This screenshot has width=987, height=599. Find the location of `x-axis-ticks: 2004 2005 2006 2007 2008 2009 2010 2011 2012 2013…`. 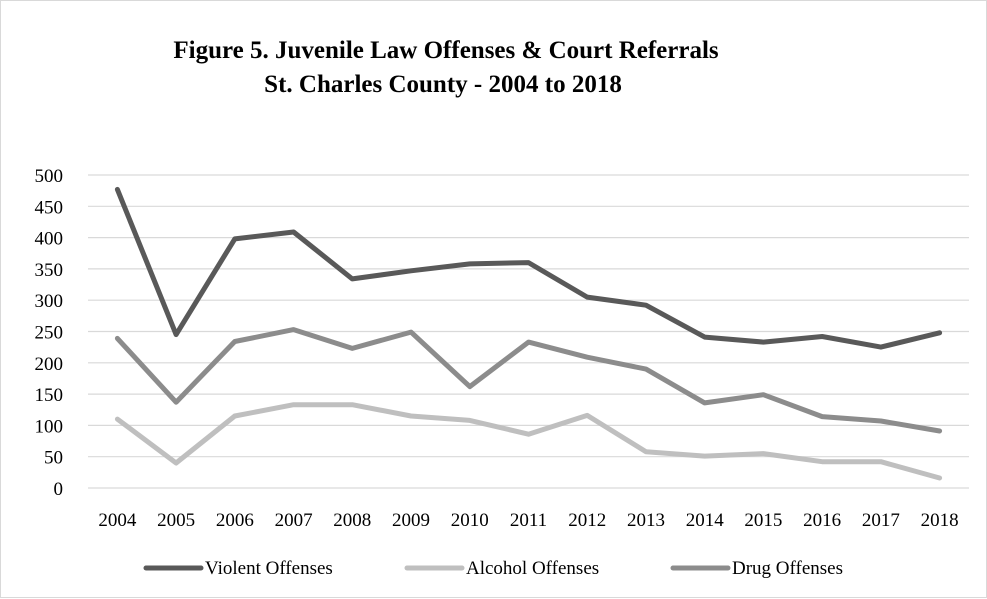

x-axis-ticks: 2004 2005 2006 2007 2008 2009 2010 2011 2012 2013… is located at coordinates (528, 520).